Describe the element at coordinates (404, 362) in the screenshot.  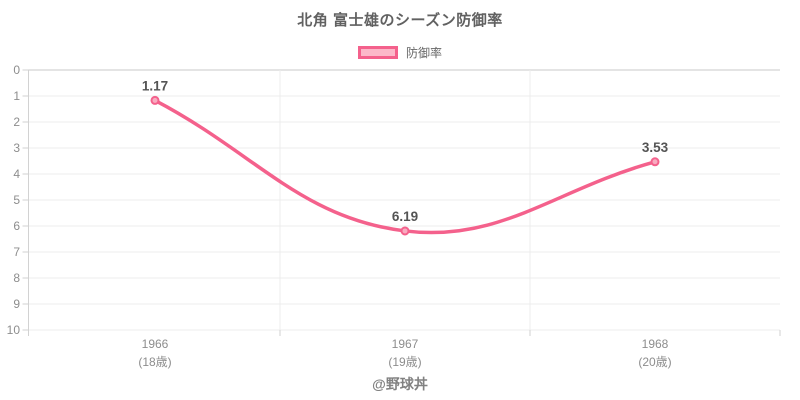
I see `x-tick-sublabel: (19歳)` at that location.